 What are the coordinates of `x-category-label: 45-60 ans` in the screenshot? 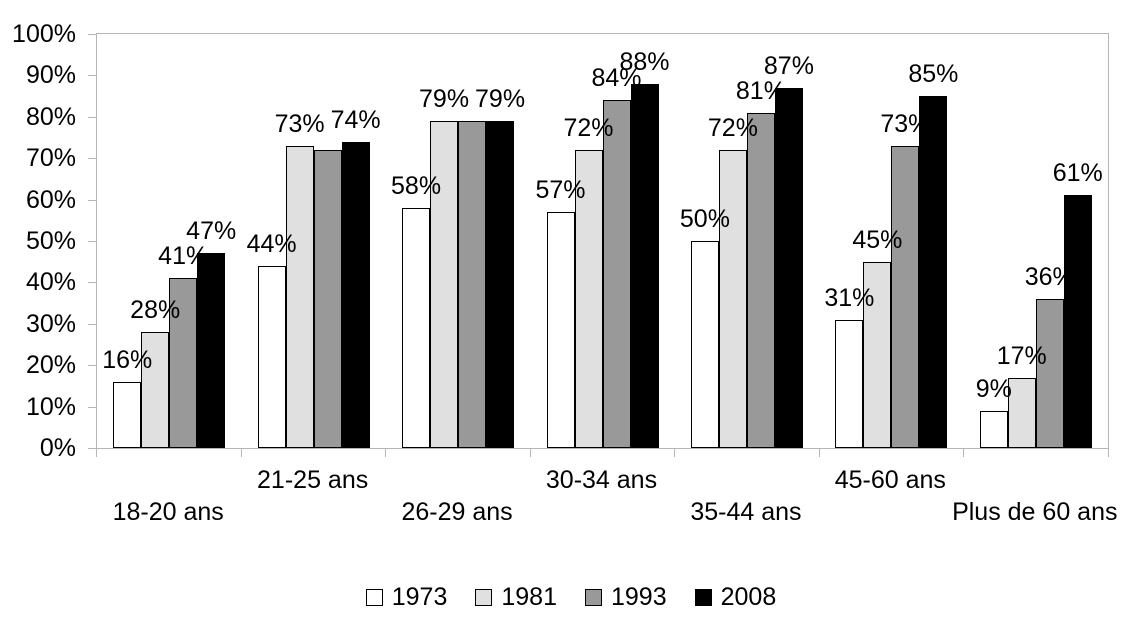 It's located at (890, 480).